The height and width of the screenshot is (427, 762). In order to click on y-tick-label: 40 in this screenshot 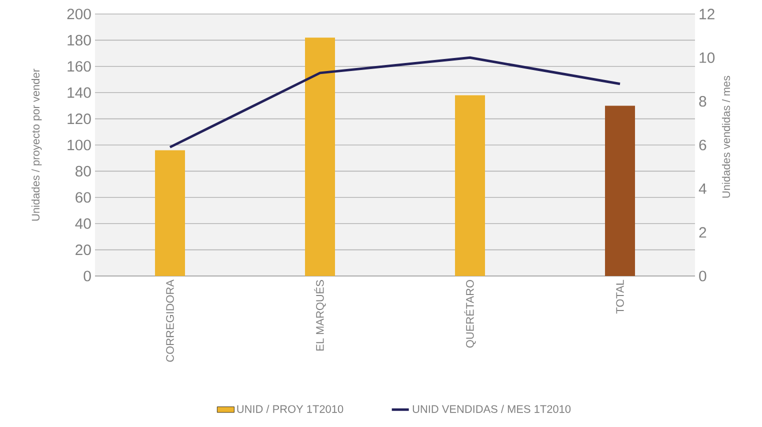, I will do `click(83, 223)`.